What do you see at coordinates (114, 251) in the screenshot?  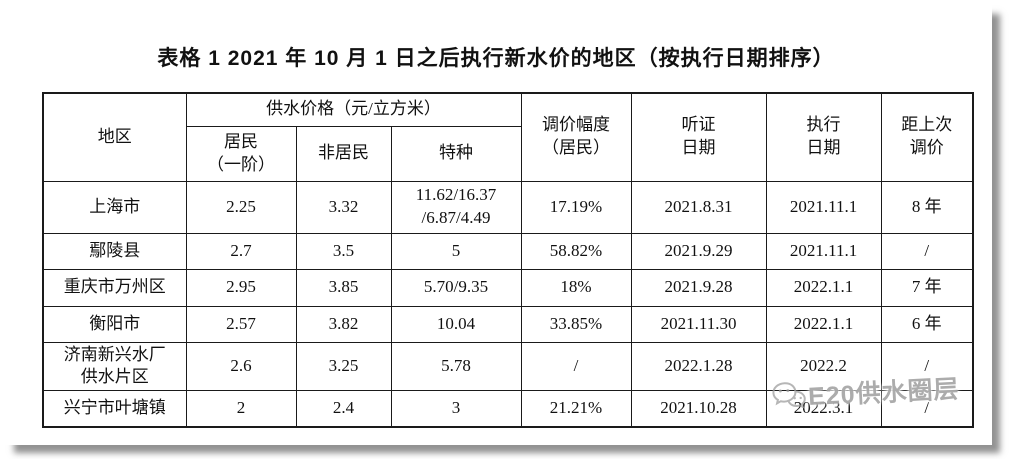 I see `cell-region: 鄢陵县` at bounding box center [114, 251].